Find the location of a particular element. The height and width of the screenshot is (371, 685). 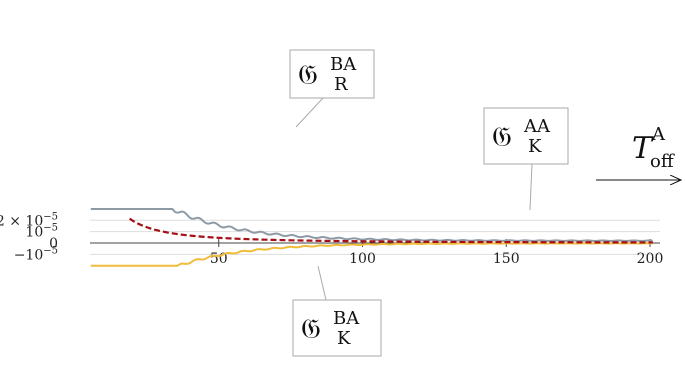

grid-lines is located at coordinates (375, 237).